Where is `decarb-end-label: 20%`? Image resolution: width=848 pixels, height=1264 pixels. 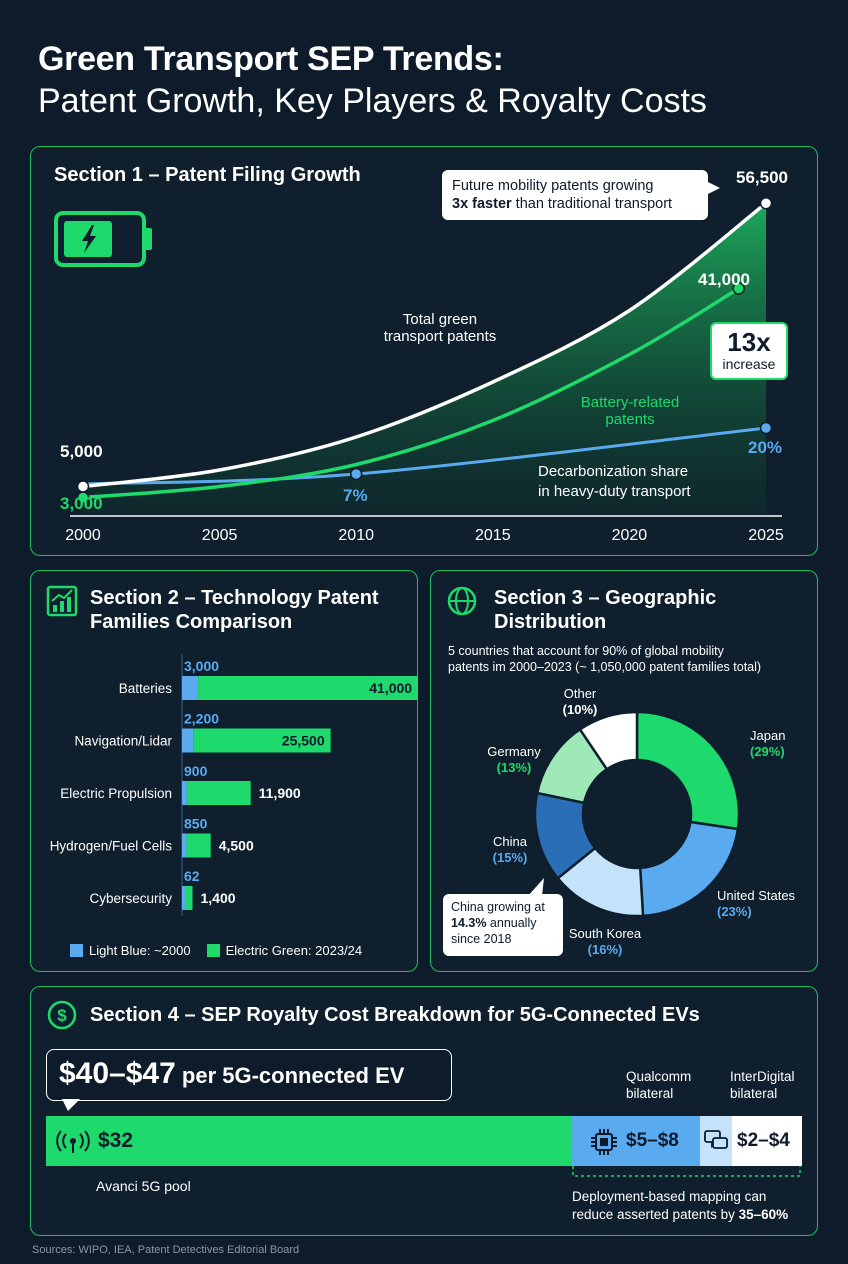
decarb-end-label: 20% is located at coordinates (765, 447).